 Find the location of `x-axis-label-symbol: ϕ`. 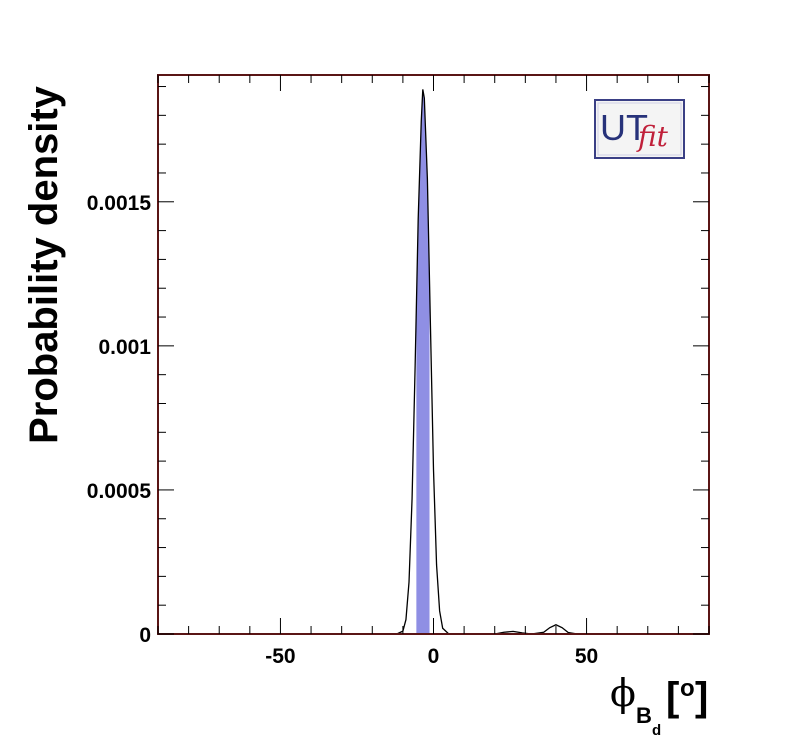

x-axis-label-symbol: ϕ is located at coordinates (623, 693).